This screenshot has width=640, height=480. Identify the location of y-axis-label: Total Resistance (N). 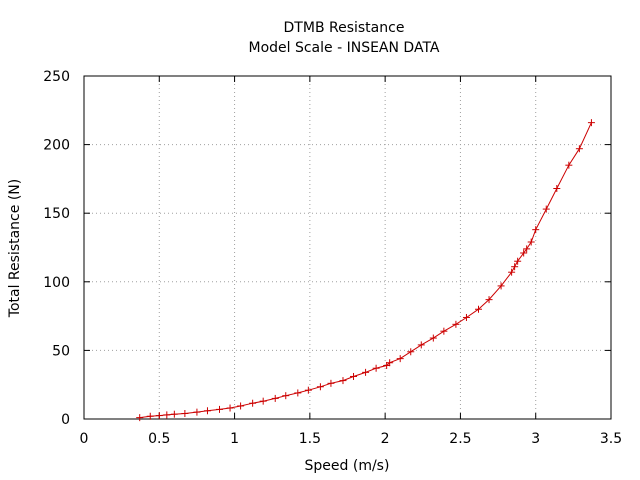
(15, 248).